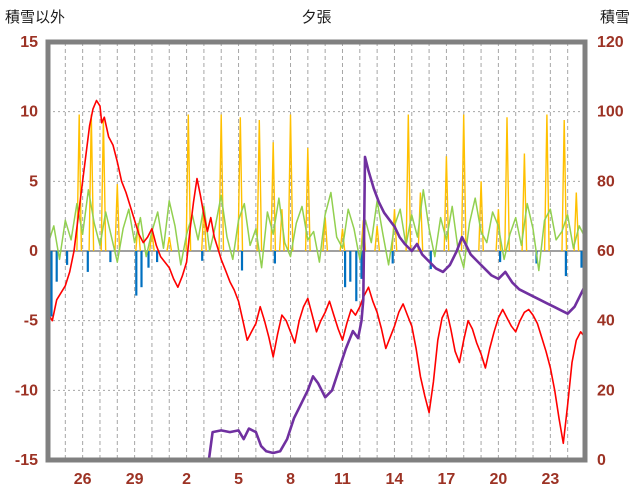 The height and width of the screenshot is (501, 636). Describe the element at coordinates (614, 17) in the screenshot. I see `right-axis-title: 積雪` at that location.